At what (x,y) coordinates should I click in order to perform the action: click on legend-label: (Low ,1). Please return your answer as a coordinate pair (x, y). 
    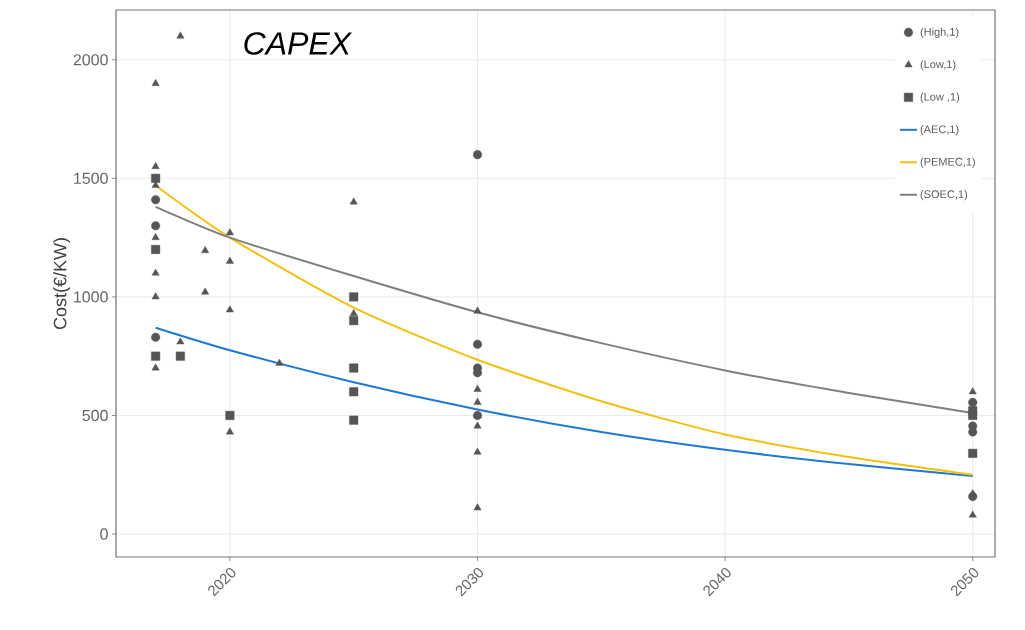
    Looking at the image, I should click on (940, 97).